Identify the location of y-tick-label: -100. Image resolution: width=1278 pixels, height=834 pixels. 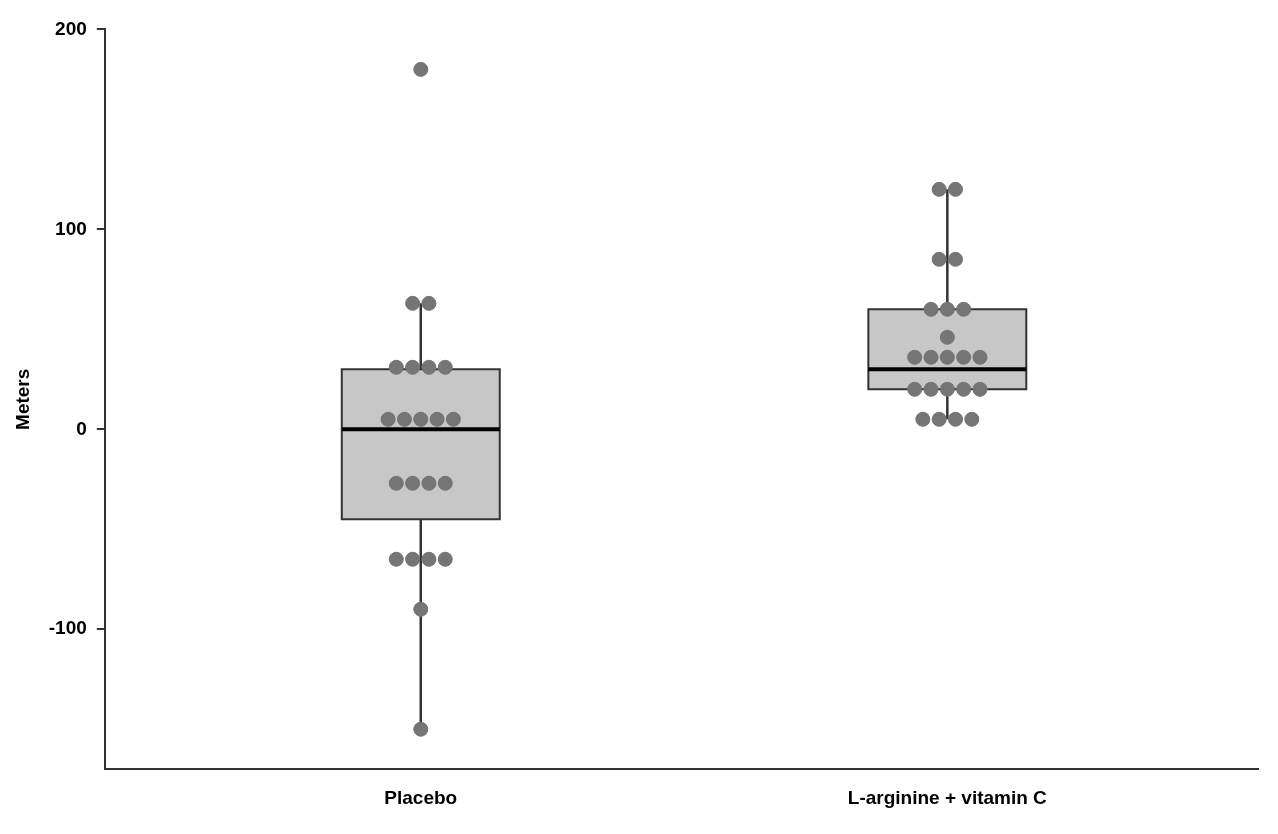
(67, 628).